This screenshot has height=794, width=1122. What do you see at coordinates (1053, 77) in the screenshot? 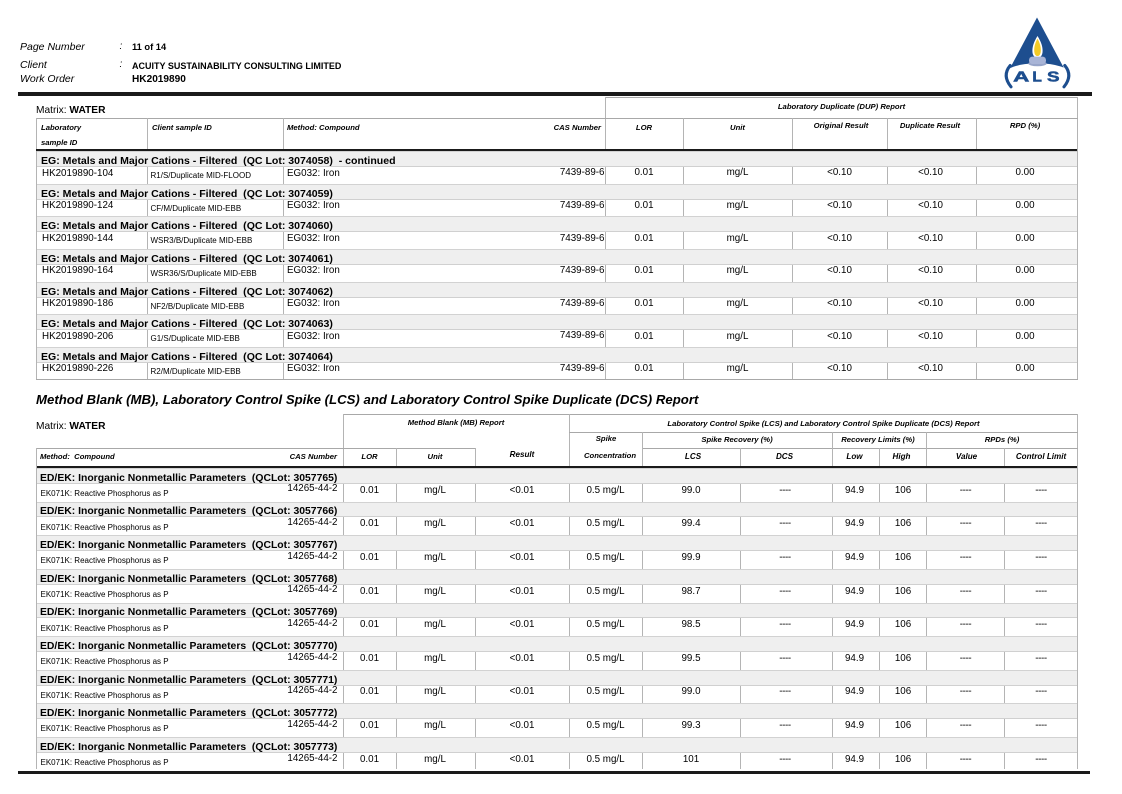
I see `svg-text: S` at bounding box center [1053, 77].